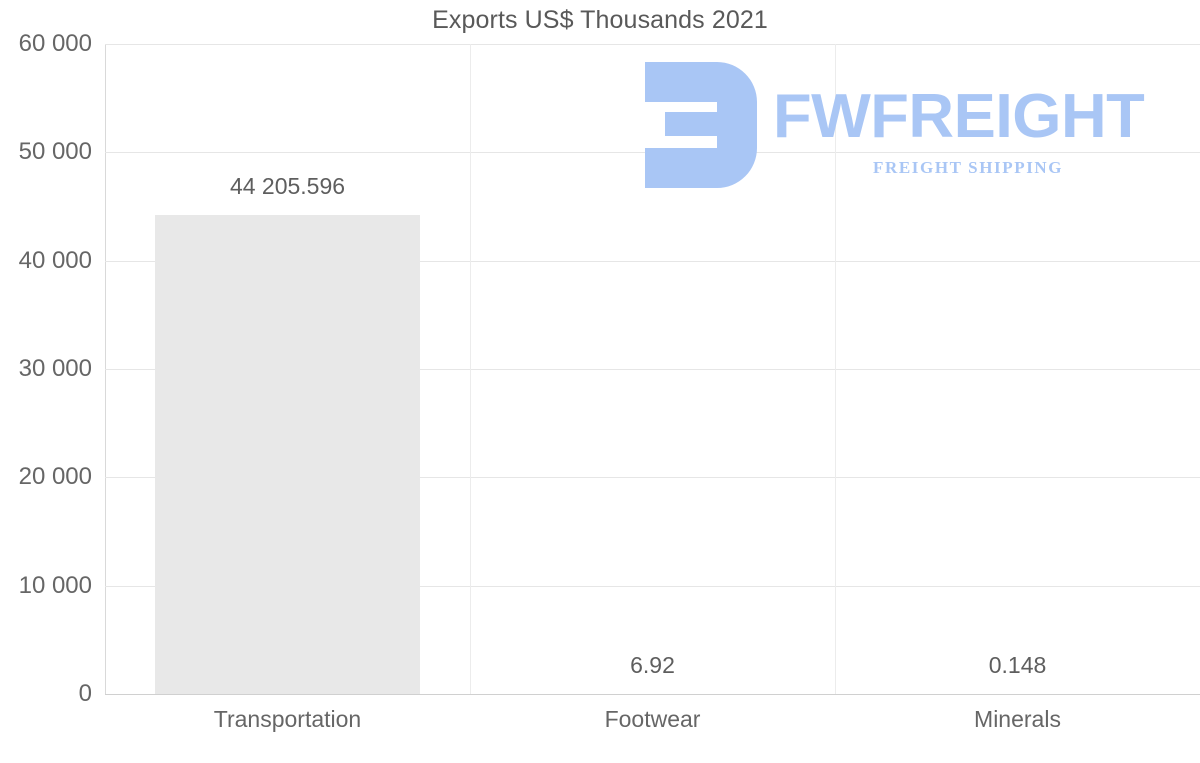 The height and width of the screenshot is (763, 1200). I want to click on y-axis-tick-label: 20 000, so click(55, 477).